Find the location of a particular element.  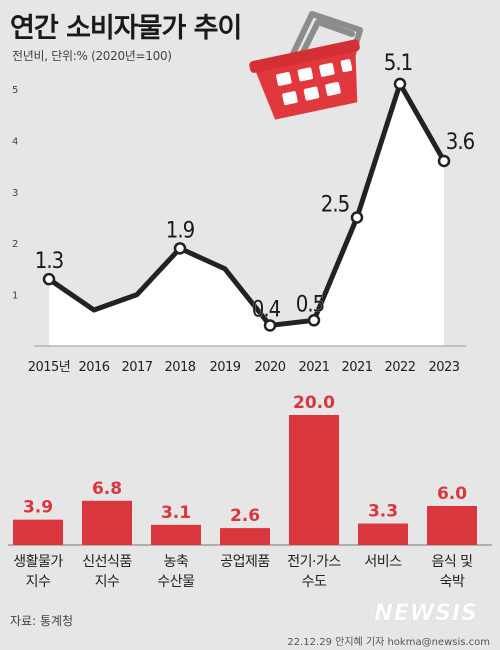

chart-subtitle: 전년비, 단위:% (2020년=100) is located at coordinates (92, 56).